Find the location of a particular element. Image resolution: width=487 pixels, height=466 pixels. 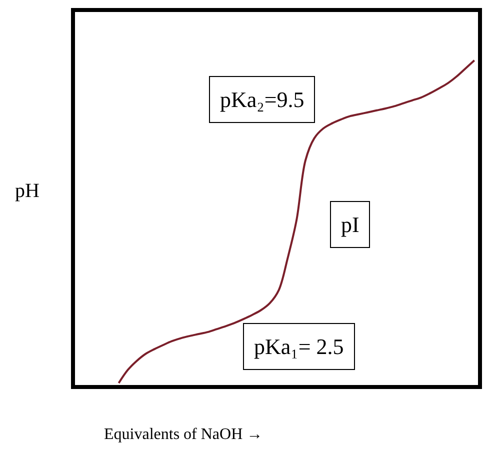

x-axis-title: Equivalents of NaOH → is located at coordinates (183, 434).